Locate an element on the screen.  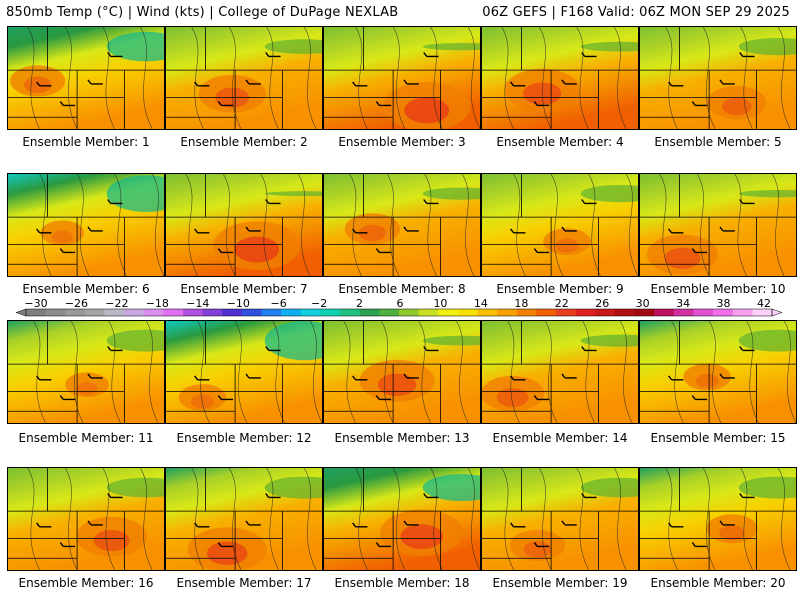
colorbar-tick-label: 22 is located at coordinates (562, 303).